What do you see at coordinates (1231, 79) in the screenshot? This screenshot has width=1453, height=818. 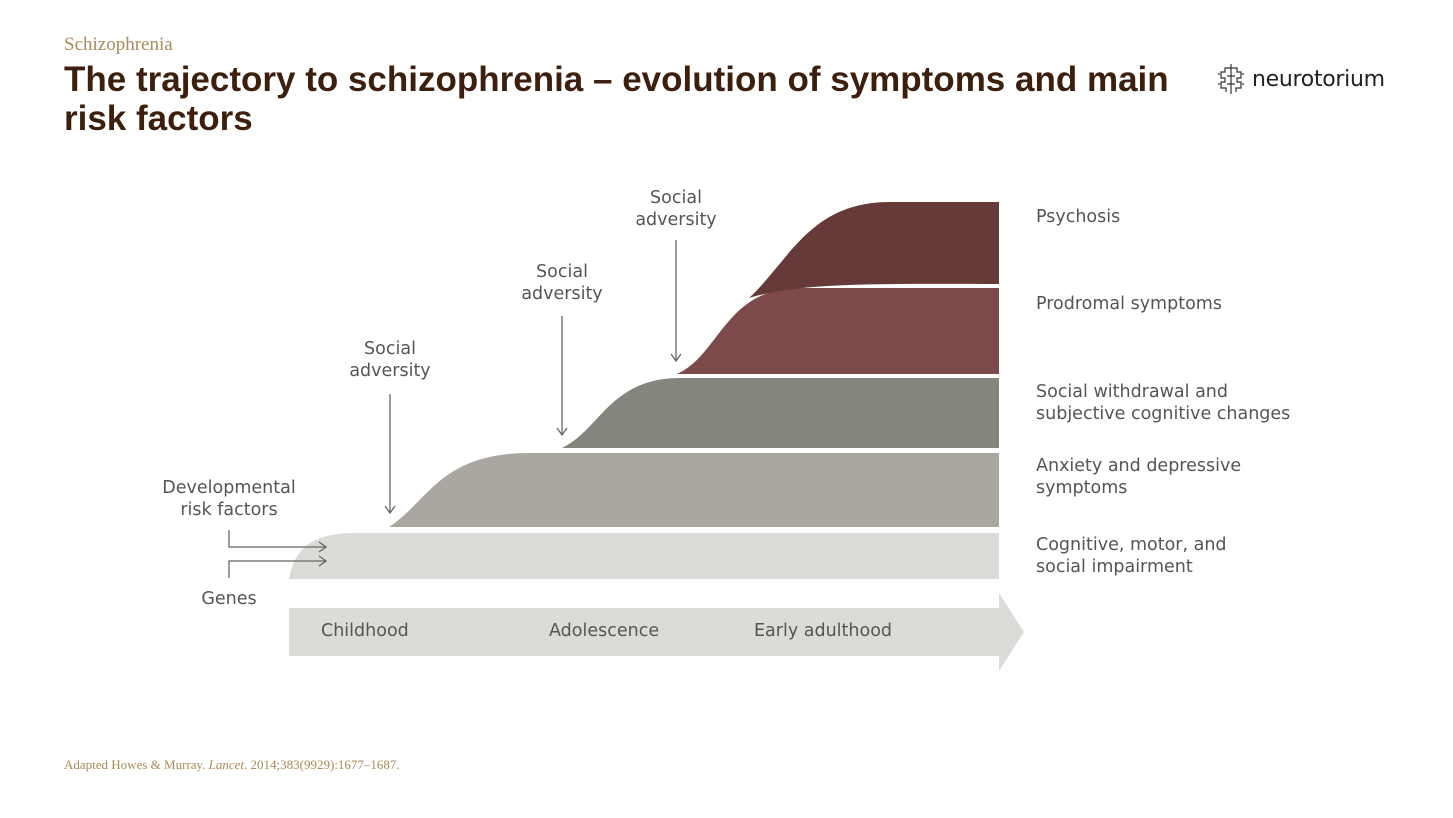 I see `neurotorium-logo-icon` at bounding box center [1231, 79].